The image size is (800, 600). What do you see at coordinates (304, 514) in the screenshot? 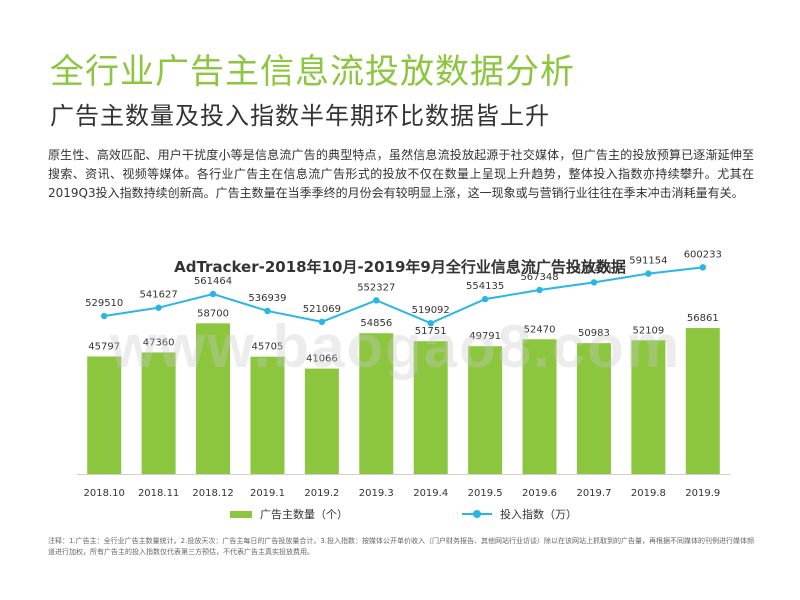
I see `legend-bar-label: 广告主数量（个）` at bounding box center [304, 514].